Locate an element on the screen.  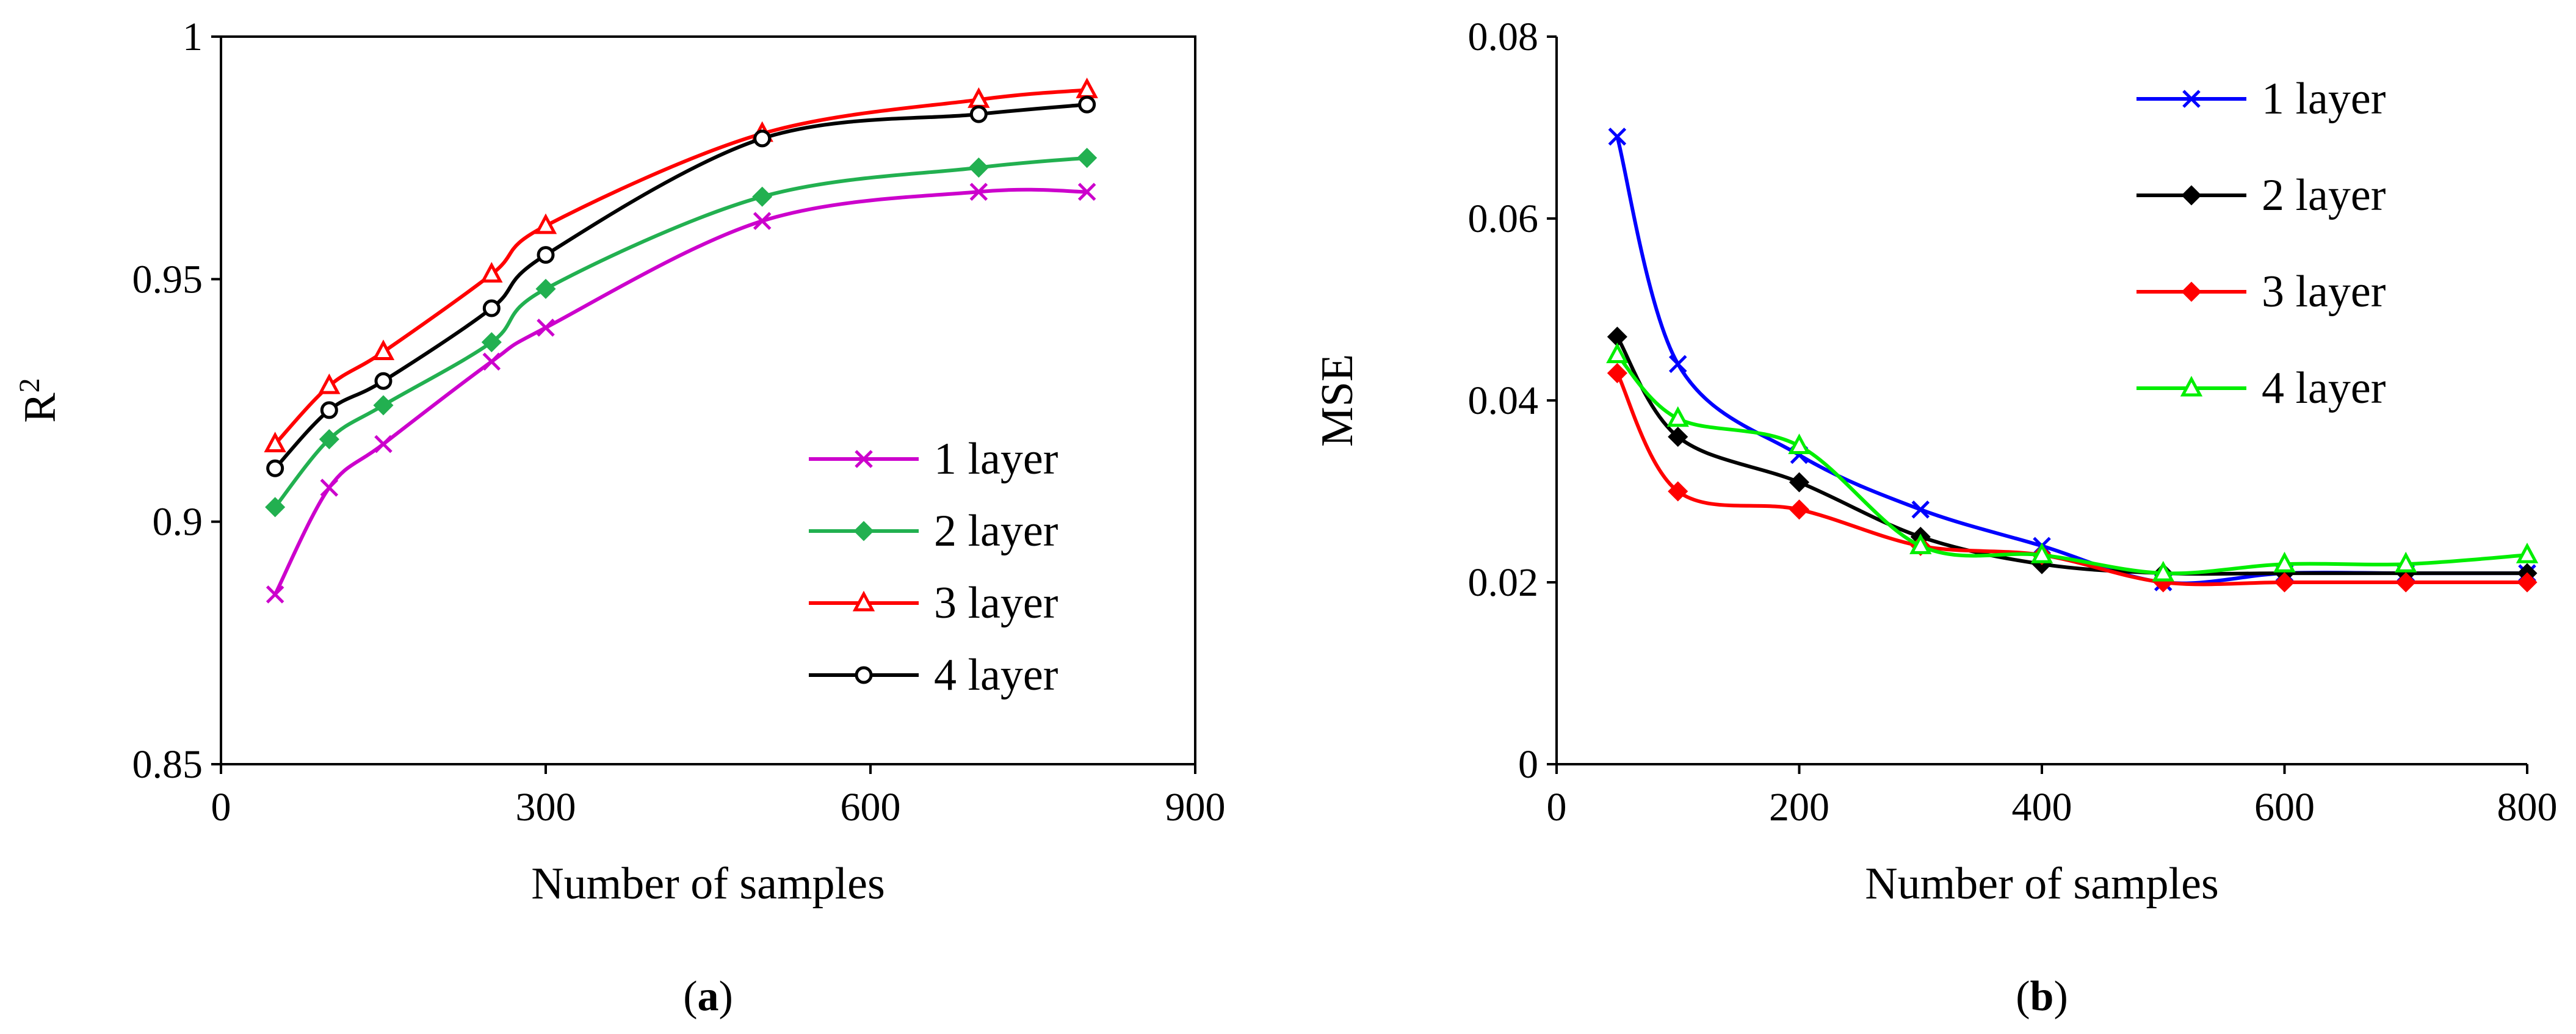
x-axis-label: Number of samples is located at coordinates (2042, 884).